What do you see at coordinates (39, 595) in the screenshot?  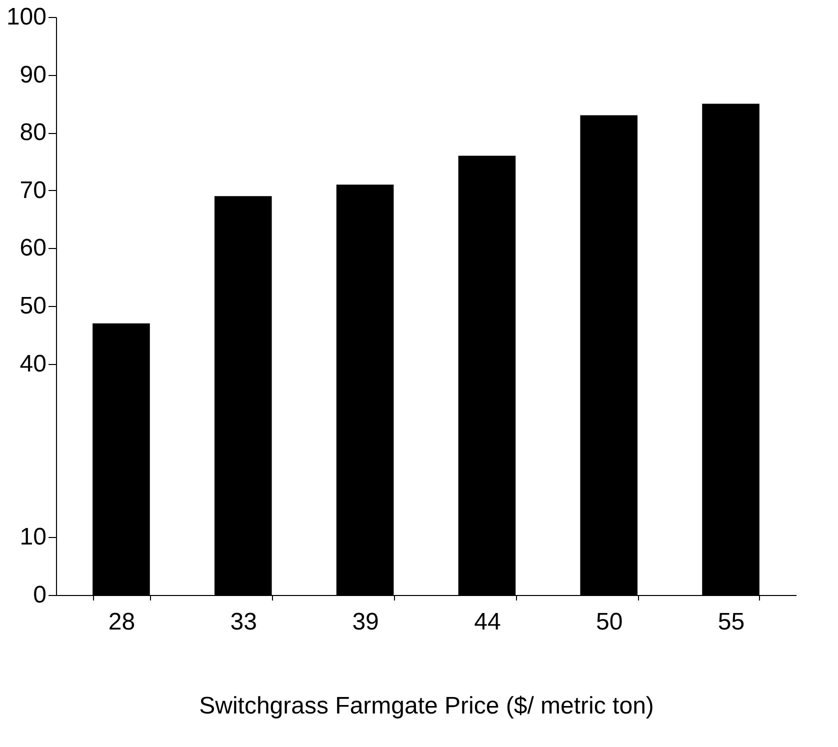 I see `y-tick-label: 0` at bounding box center [39, 595].